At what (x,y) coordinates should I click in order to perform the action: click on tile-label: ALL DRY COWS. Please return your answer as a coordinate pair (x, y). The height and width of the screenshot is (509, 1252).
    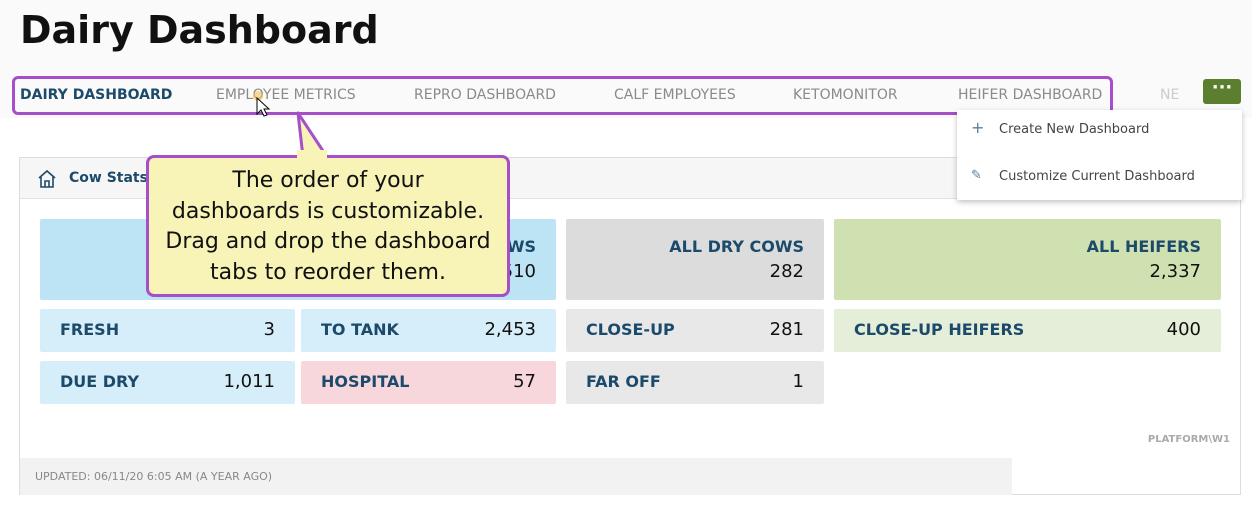
    Looking at the image, I should click on (736, 246).